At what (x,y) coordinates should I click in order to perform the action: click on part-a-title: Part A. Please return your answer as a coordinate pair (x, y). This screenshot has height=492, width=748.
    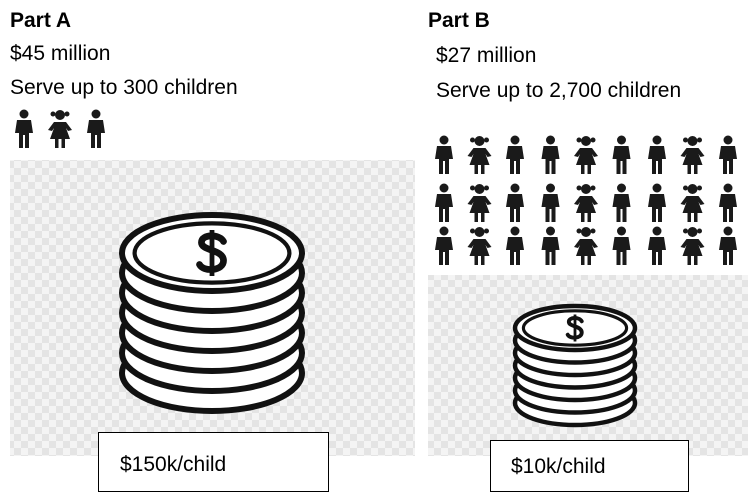
    Looking at the image, I should click on (41, 20).